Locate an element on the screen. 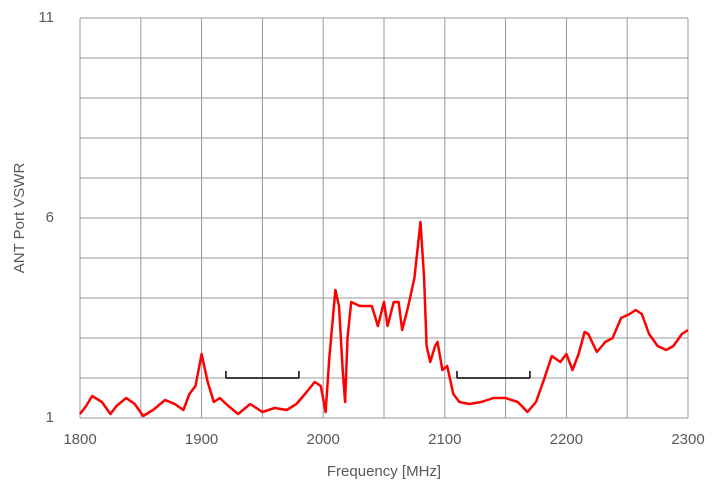  y-tick-label: 11 is located at coordinates (46, 17).